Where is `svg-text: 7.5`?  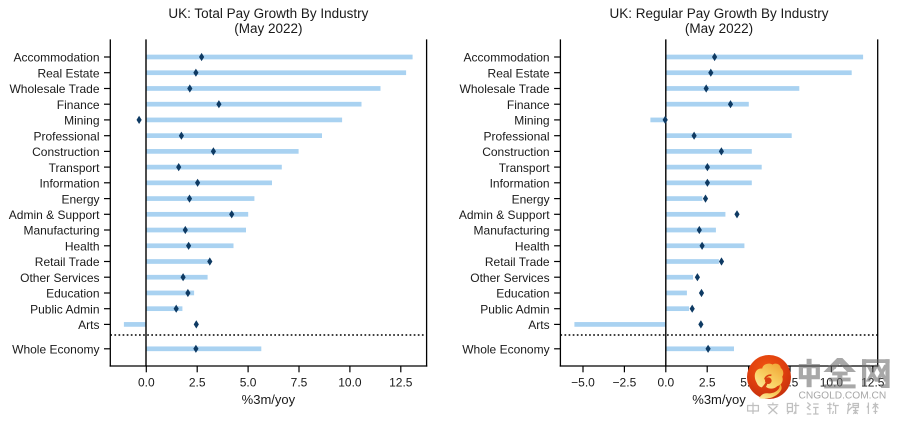 svg-text: 7.5 is located at coordinates (299, 382).